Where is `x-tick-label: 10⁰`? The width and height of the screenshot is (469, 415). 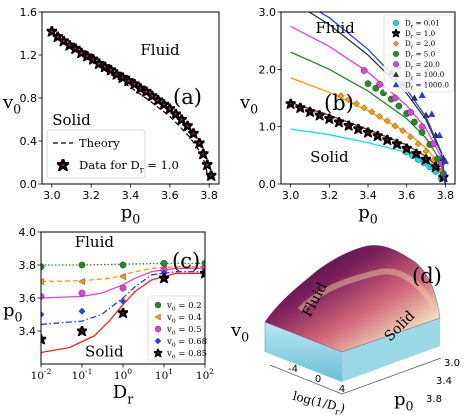 x-tick-label: 10⁰ is located at coordinates (123, 374).